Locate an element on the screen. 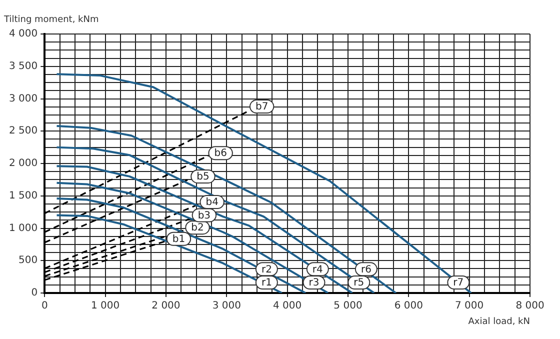 The image size is (560, 339). y-axis-title: Tilting moment, kNm is located at coordinates (51, 19).